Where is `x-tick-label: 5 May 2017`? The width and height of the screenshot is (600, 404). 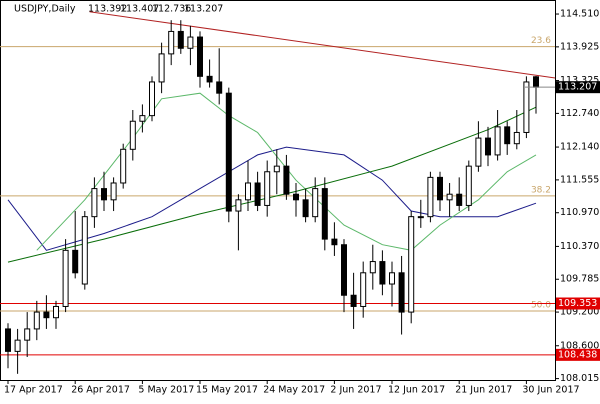 x-tick-label: 5 May 2017 is located at coordinates (166, 390).